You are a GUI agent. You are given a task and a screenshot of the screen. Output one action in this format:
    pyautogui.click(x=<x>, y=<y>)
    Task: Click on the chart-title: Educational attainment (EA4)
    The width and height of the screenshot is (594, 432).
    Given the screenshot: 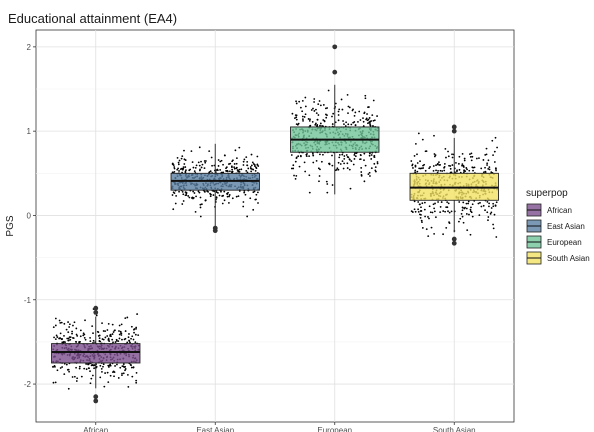 What is the action you would take?
    pyautogui.click(x=92, y=18)
    